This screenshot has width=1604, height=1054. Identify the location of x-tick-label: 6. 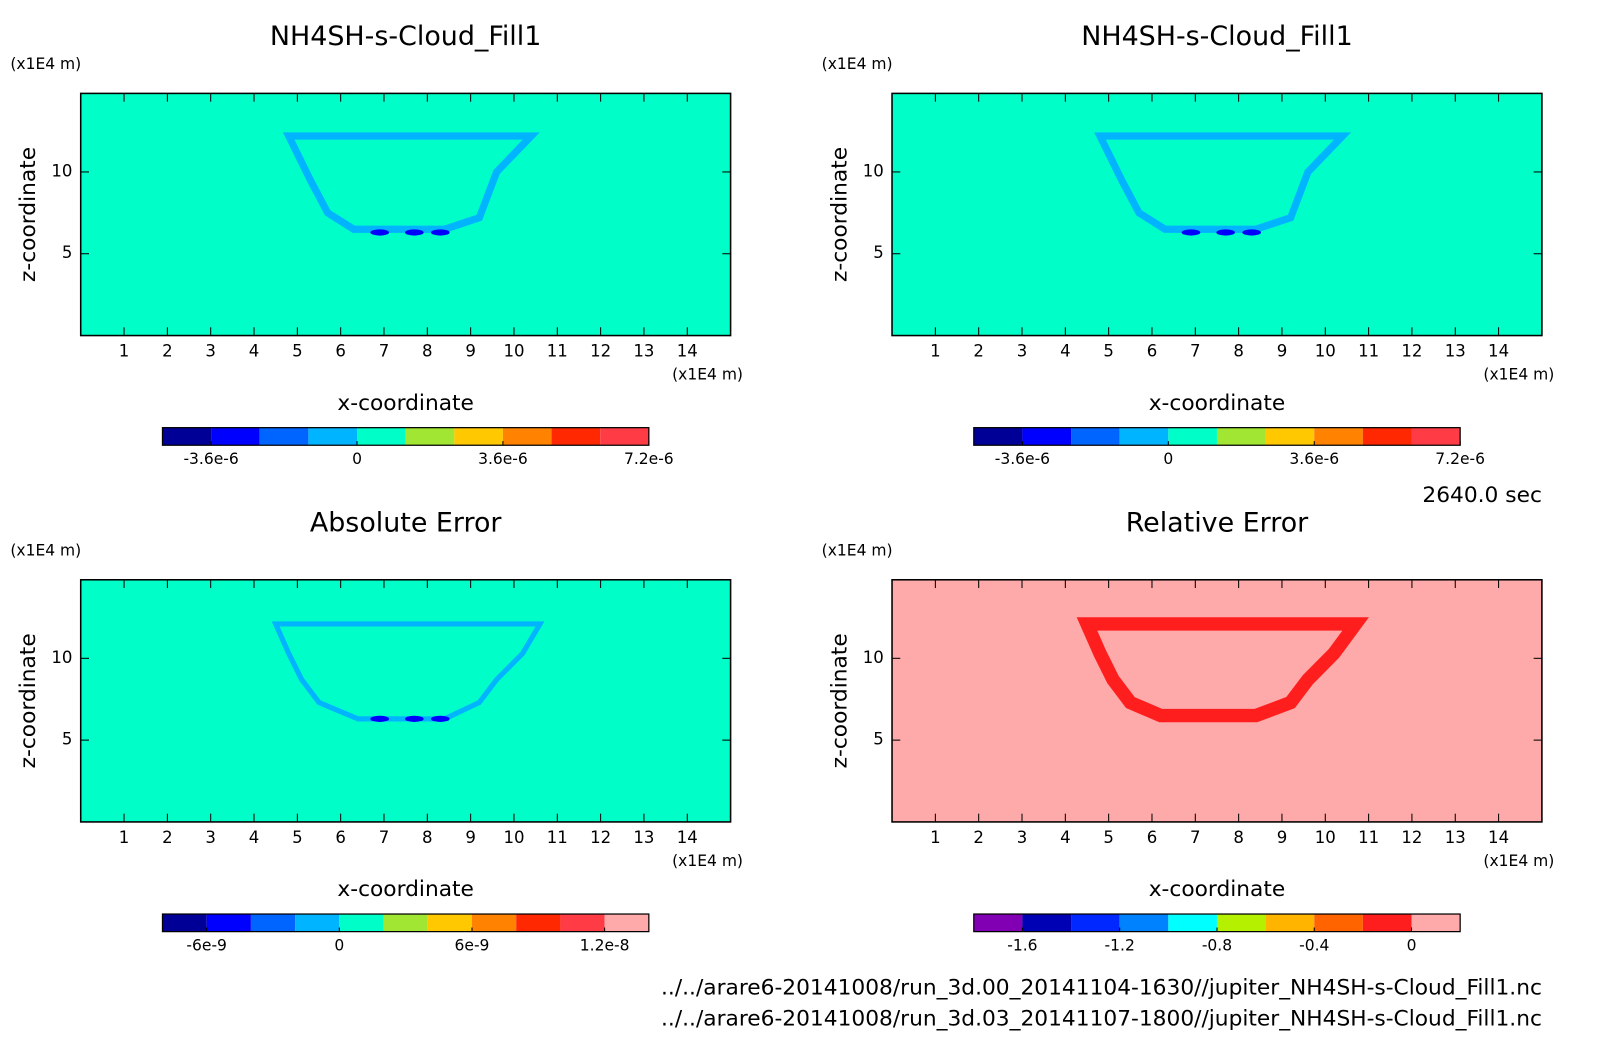
(1152, 837).